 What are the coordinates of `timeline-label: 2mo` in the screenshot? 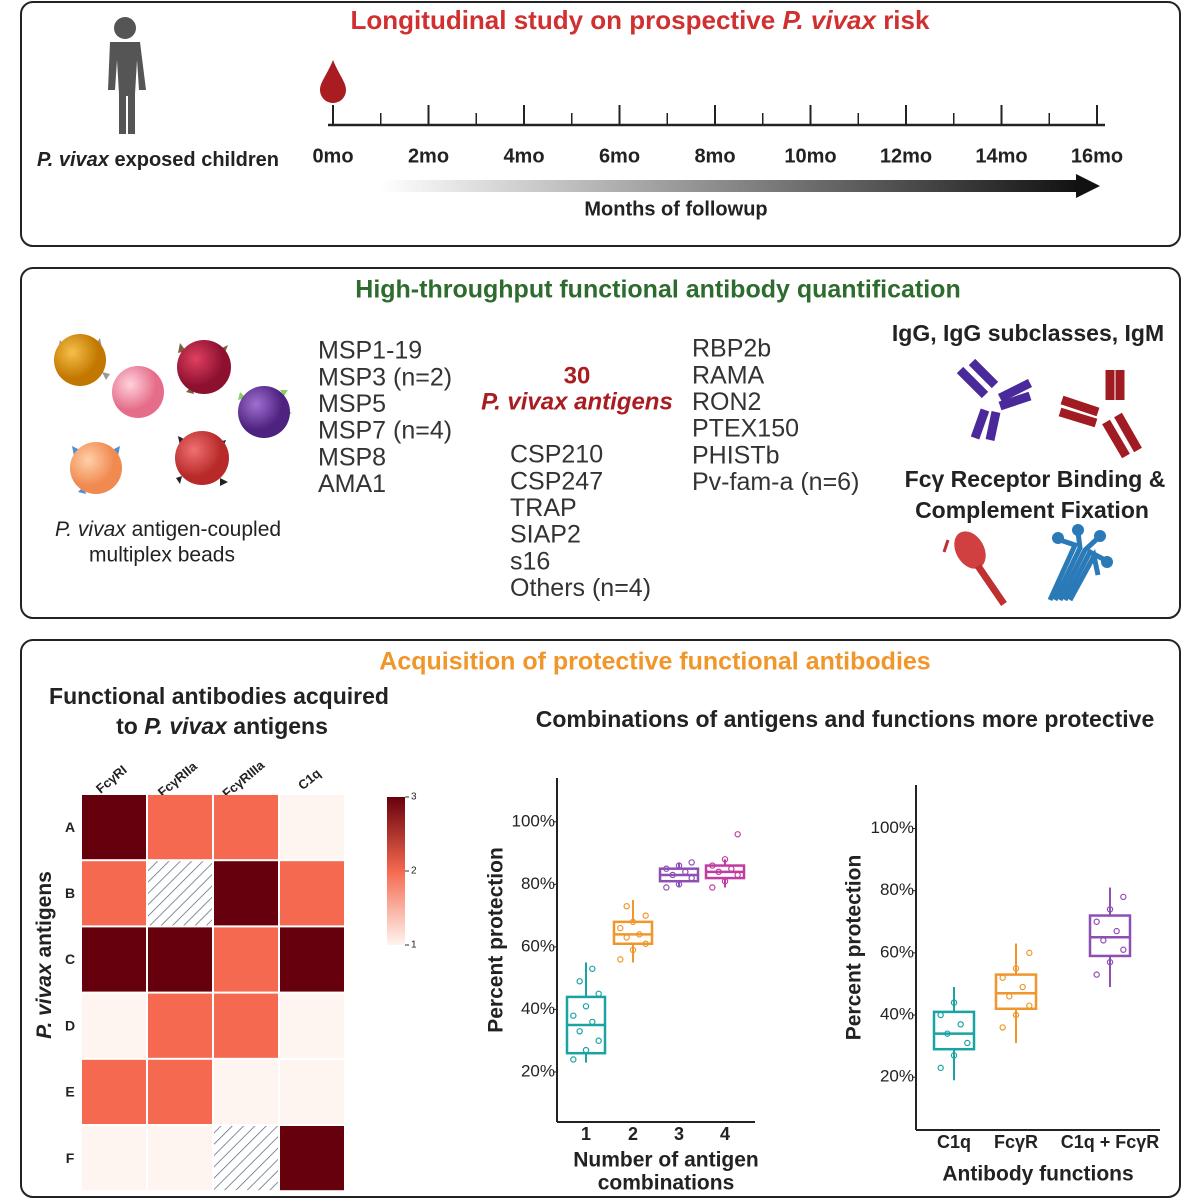 It's located at (428, 156).